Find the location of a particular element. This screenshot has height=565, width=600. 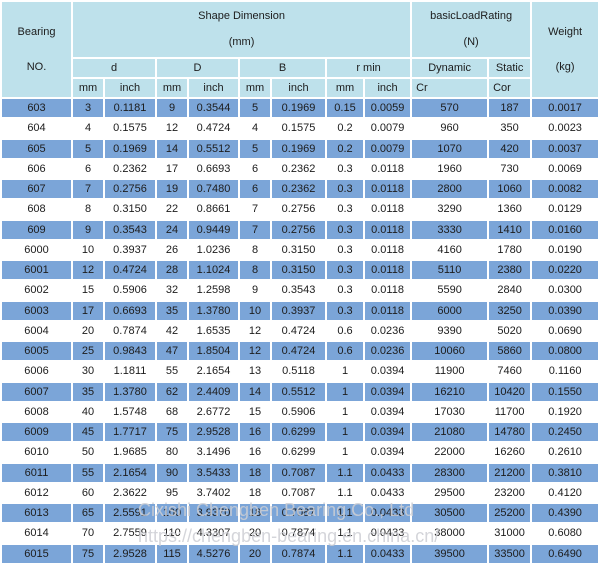

value-cell: 0.0079 is located at coordinates (388, 148).